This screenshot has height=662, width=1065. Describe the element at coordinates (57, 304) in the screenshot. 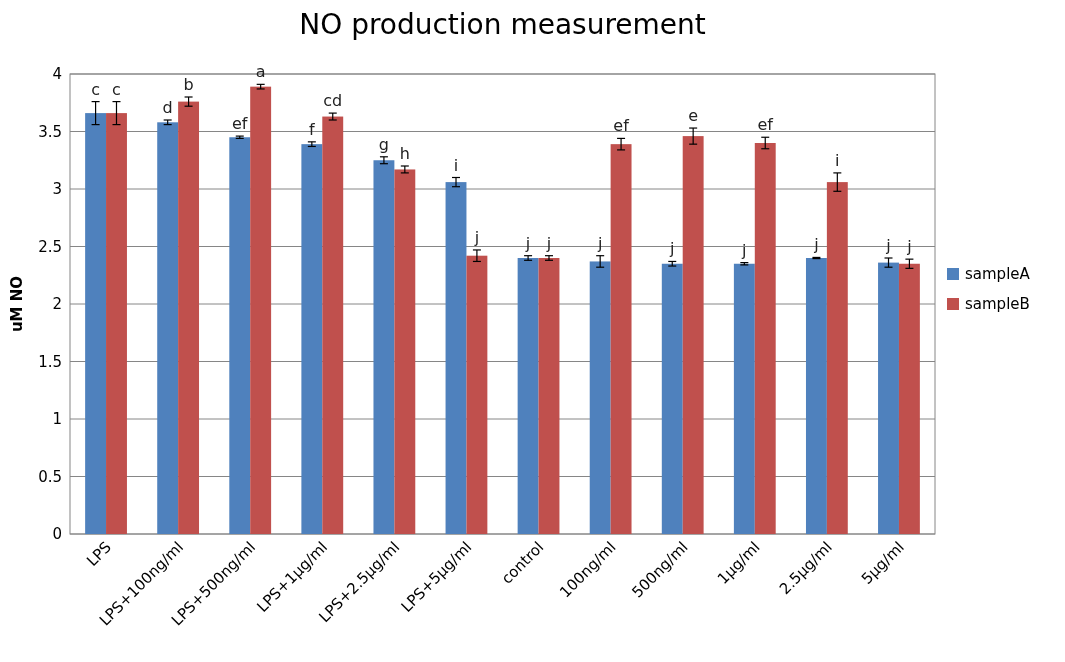

I see `y-tick-label: 2` at that location.